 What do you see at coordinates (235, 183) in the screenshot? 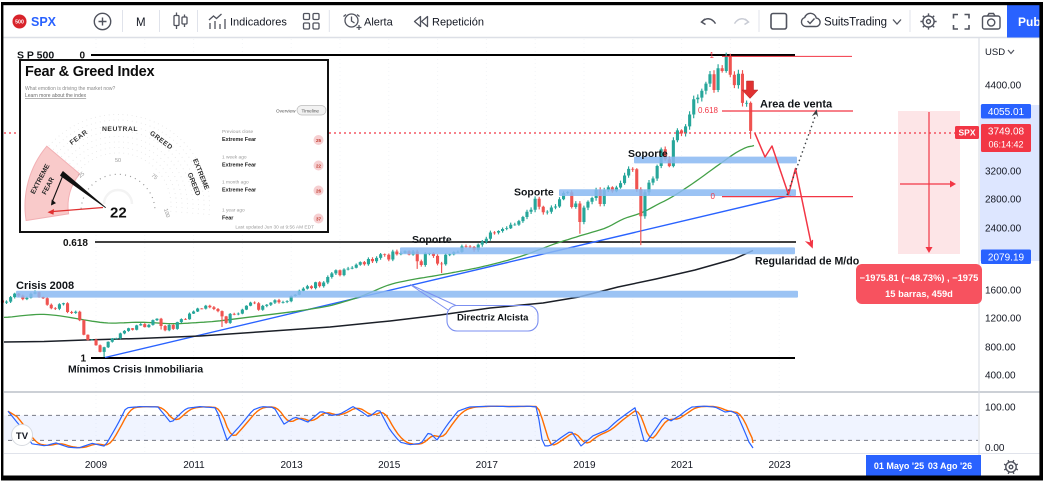
I see `svg-text: 1 month ago` at bounding box center [235, 183].